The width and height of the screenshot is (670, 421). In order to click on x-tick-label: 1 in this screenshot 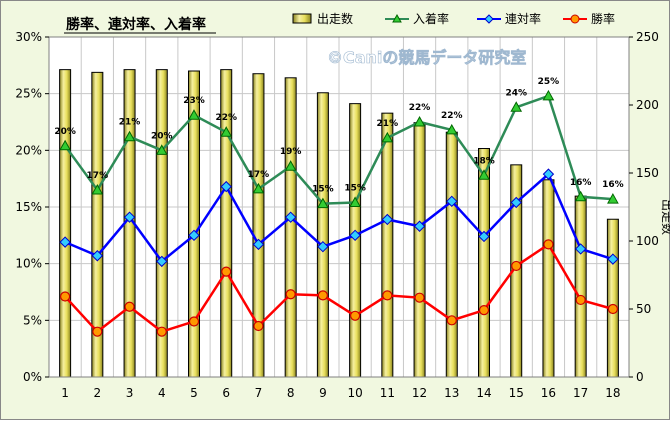, I will do `click(65, 393)`.